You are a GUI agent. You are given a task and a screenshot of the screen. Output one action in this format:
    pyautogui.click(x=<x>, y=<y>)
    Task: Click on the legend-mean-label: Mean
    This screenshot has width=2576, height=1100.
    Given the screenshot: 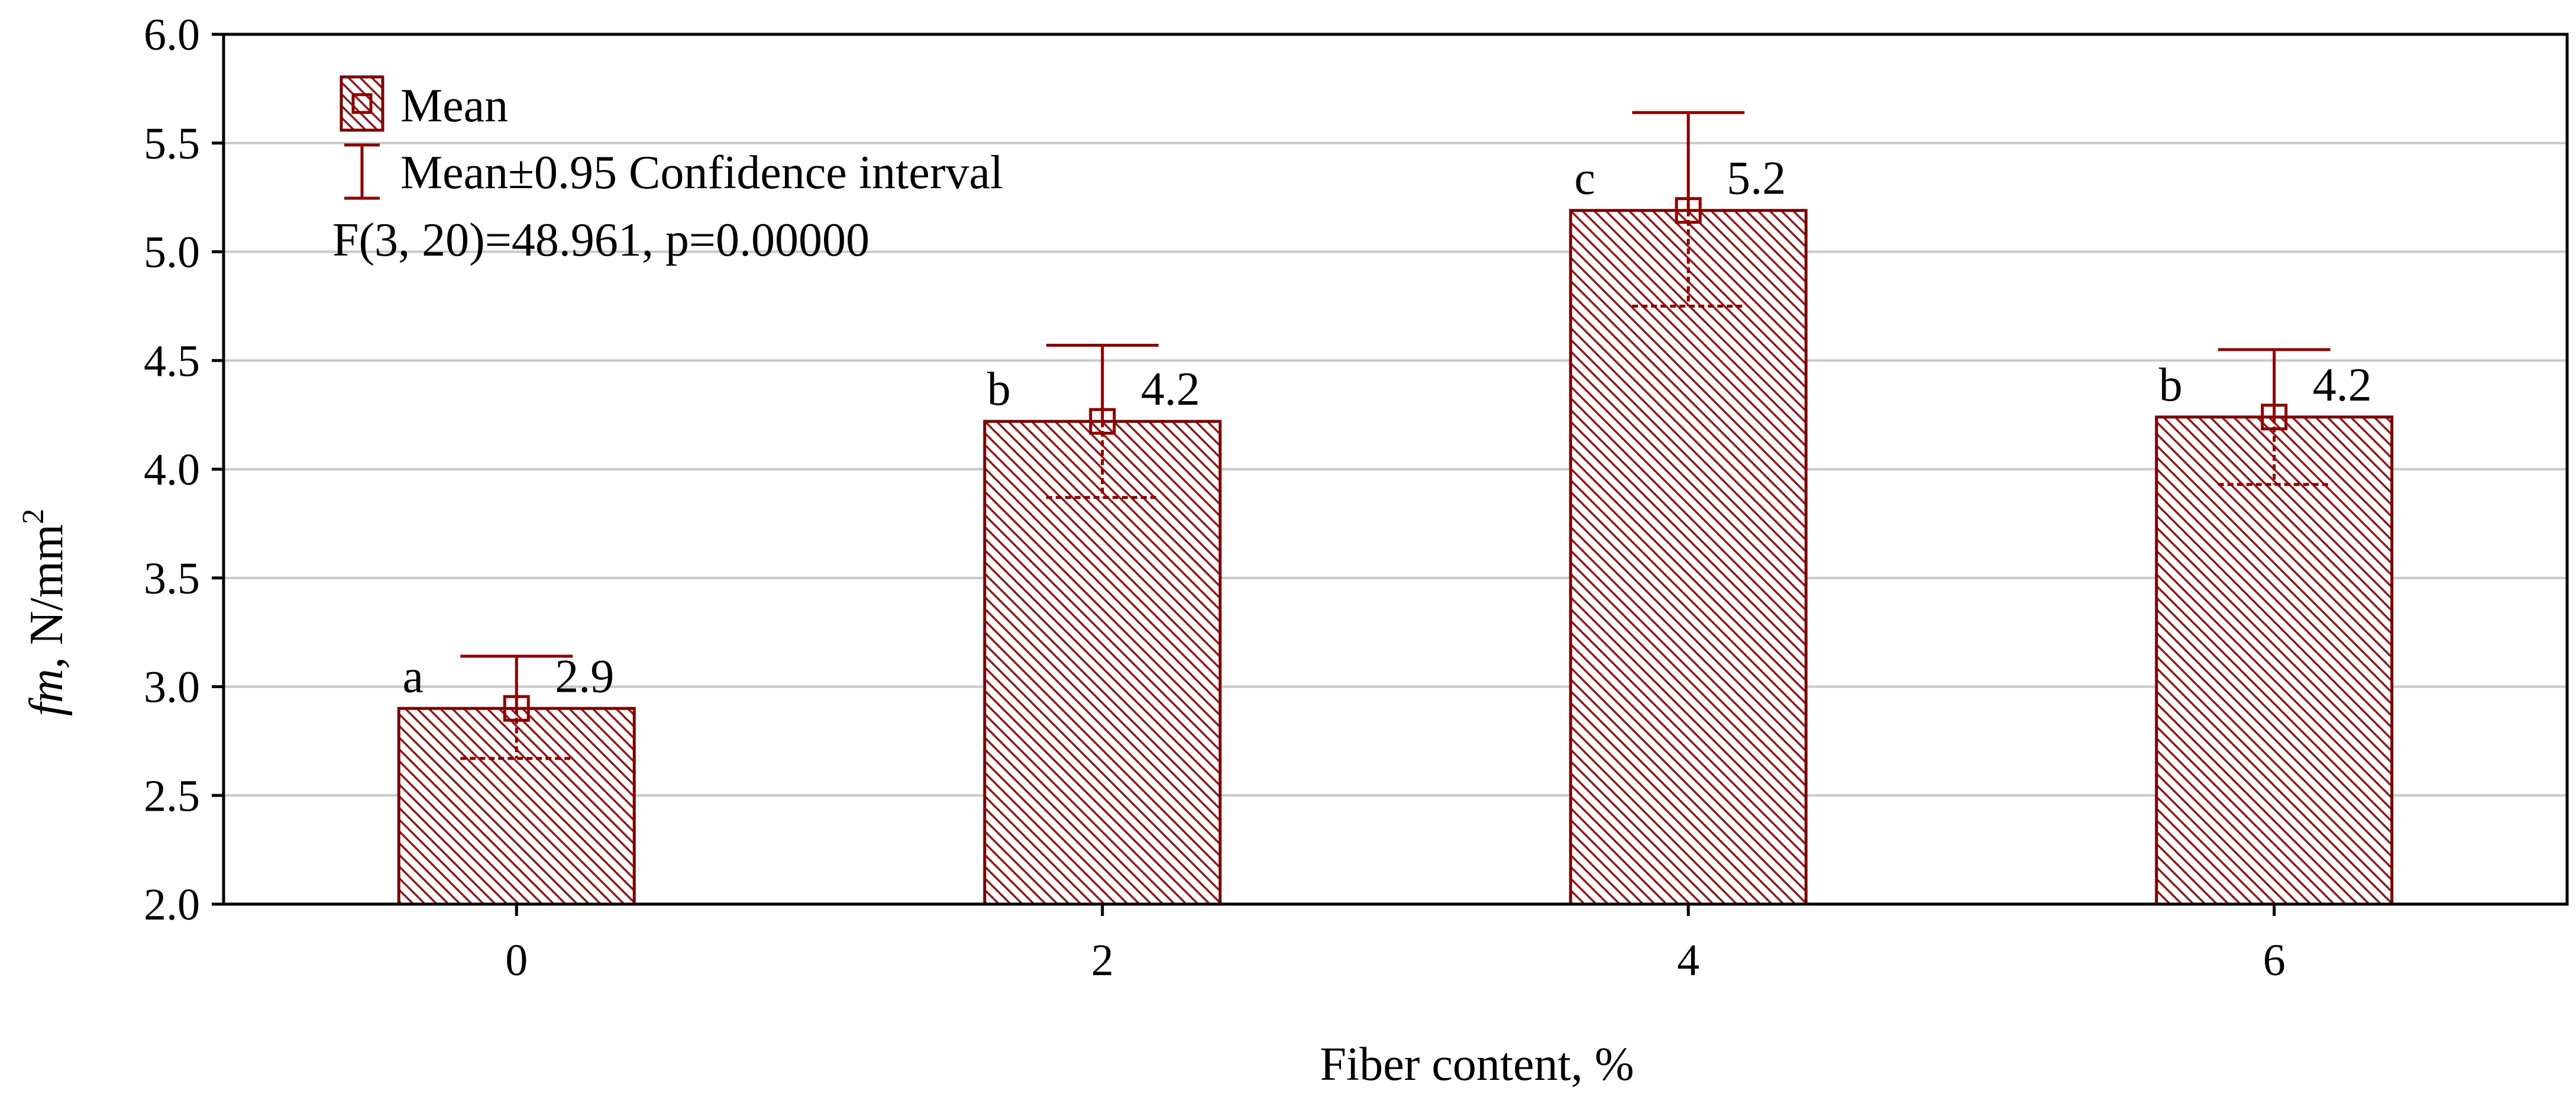 What is the action you would take?
    pyautogui.click(x=454, y=106)
    